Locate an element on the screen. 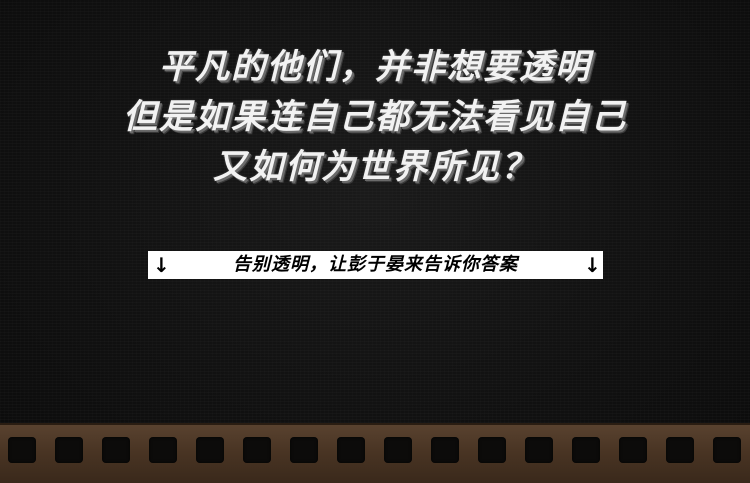 The width and height of the screenshot is (750, 483). cta-label: 告别透明，让彭于晏来告诉你答案 is located at coordinates (375, 264).